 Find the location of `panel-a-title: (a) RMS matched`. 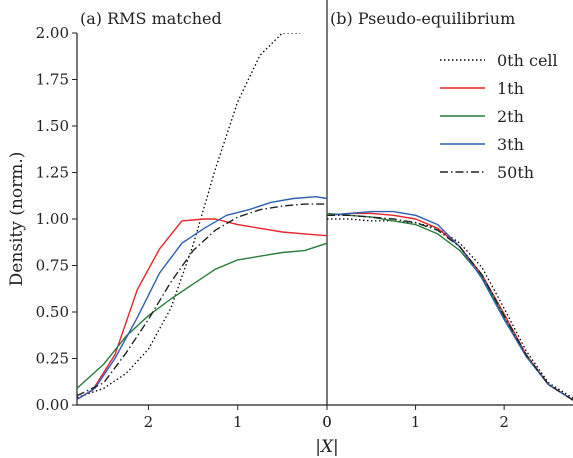

panel-a-title: (a) RMS matched is located at coordinates (151, 18).